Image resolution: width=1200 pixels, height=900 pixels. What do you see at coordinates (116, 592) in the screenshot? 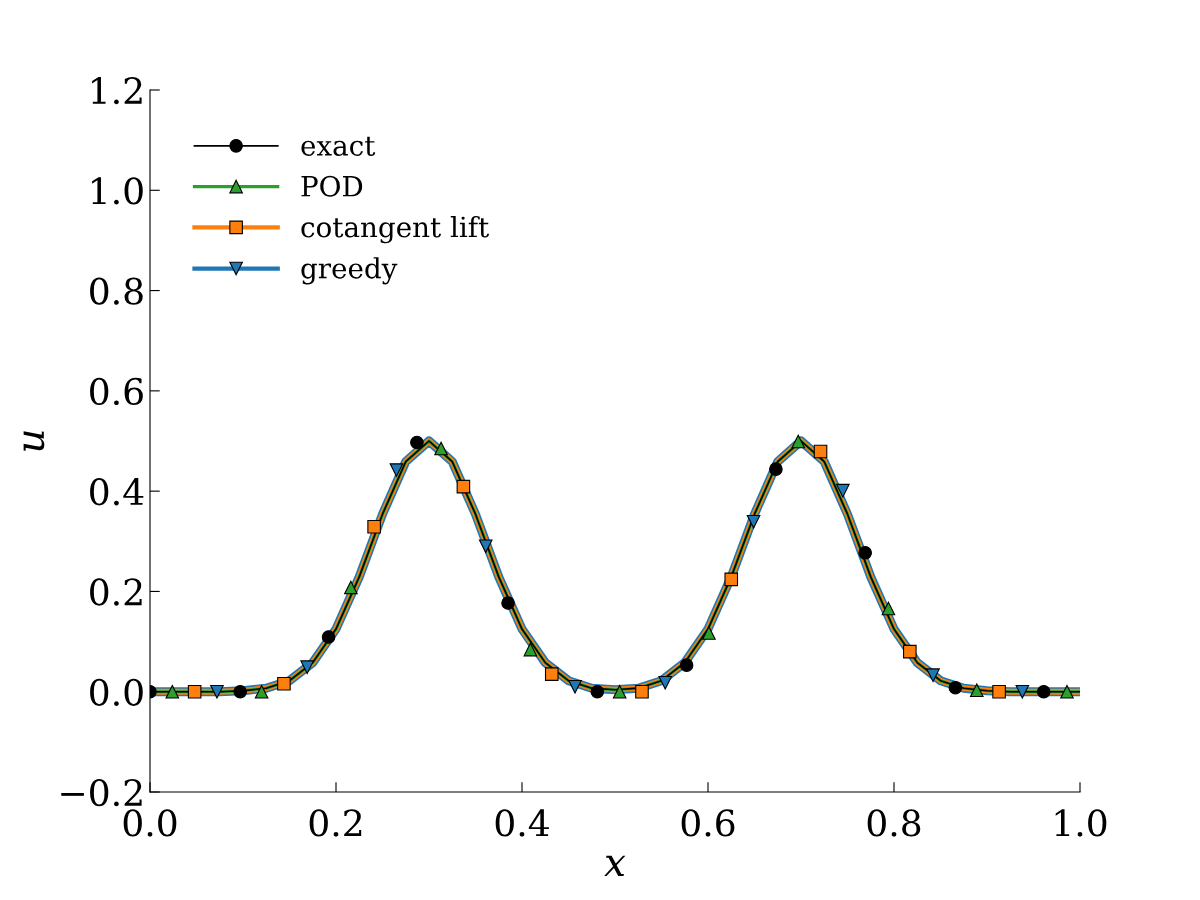
I see `y-tick-label: 0.2` at bounding box center [116, 592].